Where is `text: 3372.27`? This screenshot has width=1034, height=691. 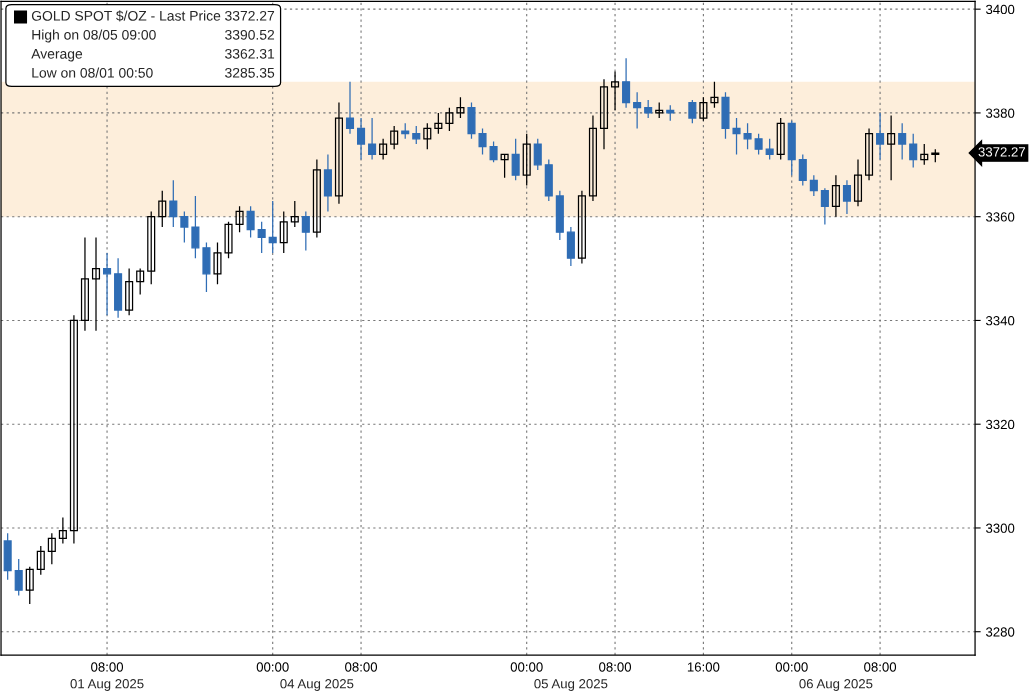
text: 3372.27 is located at coordinates (1002, 152).